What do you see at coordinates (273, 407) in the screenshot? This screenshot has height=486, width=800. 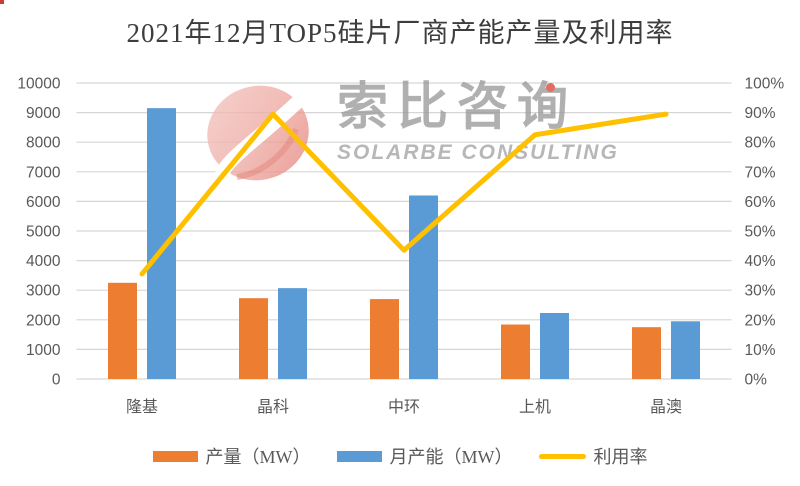 I see `category-label-晶科: 晶科` at bounding box center [273, 407].